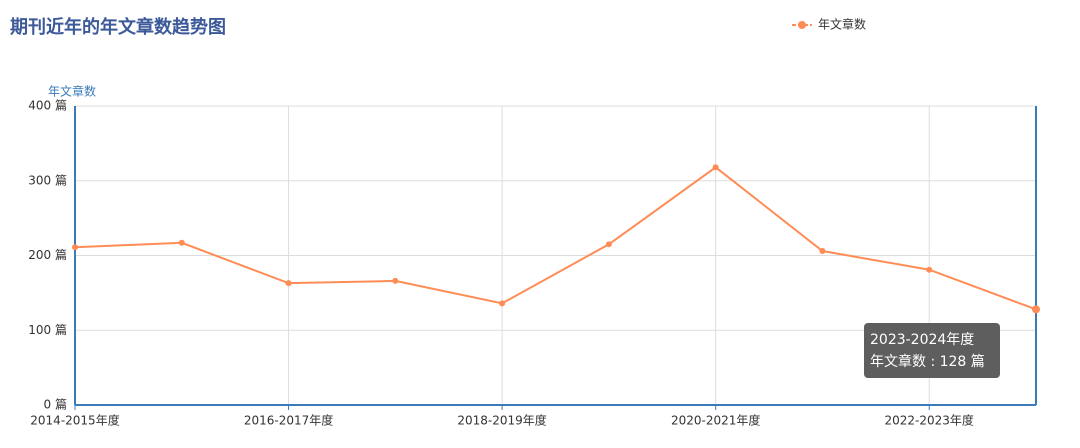 The height and width of the screenshot is (448, 1080). Describe the element at coordinates (288, 420) in the screenshot. I see `x-tick-label: 2016-2017年度` at that location.